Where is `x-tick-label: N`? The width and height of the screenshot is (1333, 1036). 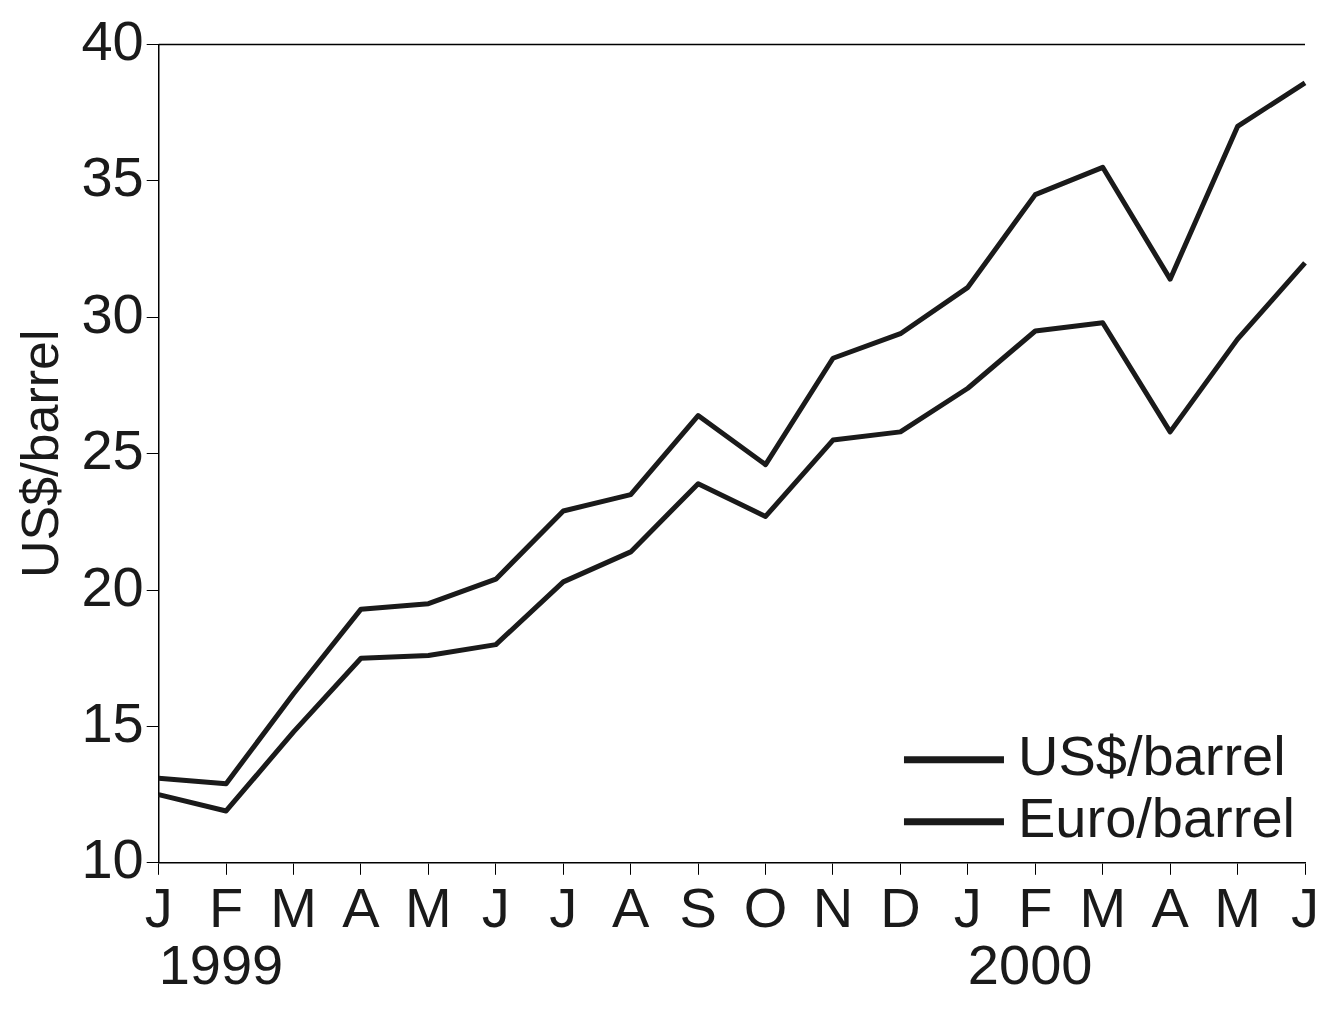 x-tick-label: N is located at coordinates (833, 907).